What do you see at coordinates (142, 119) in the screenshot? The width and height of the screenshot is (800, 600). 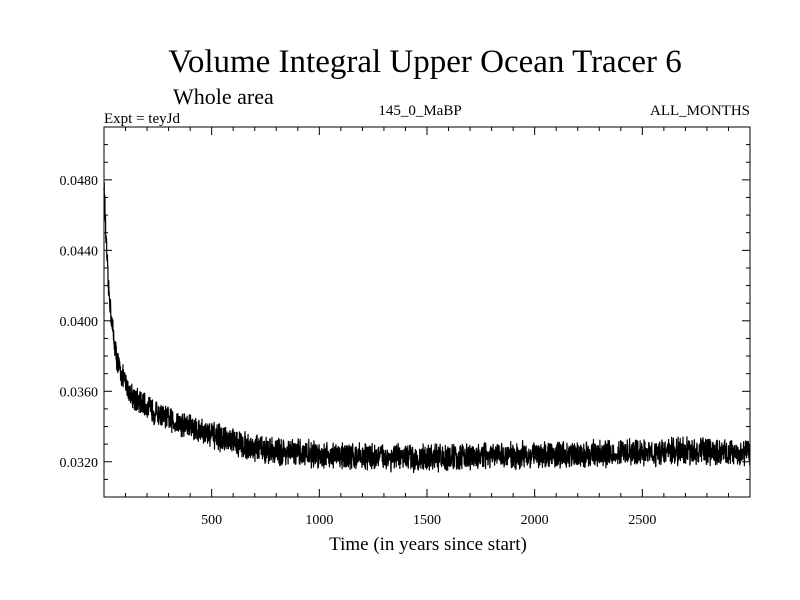 I see `experiment-label: Expt = teyJd` at bounding box center [142, 119].